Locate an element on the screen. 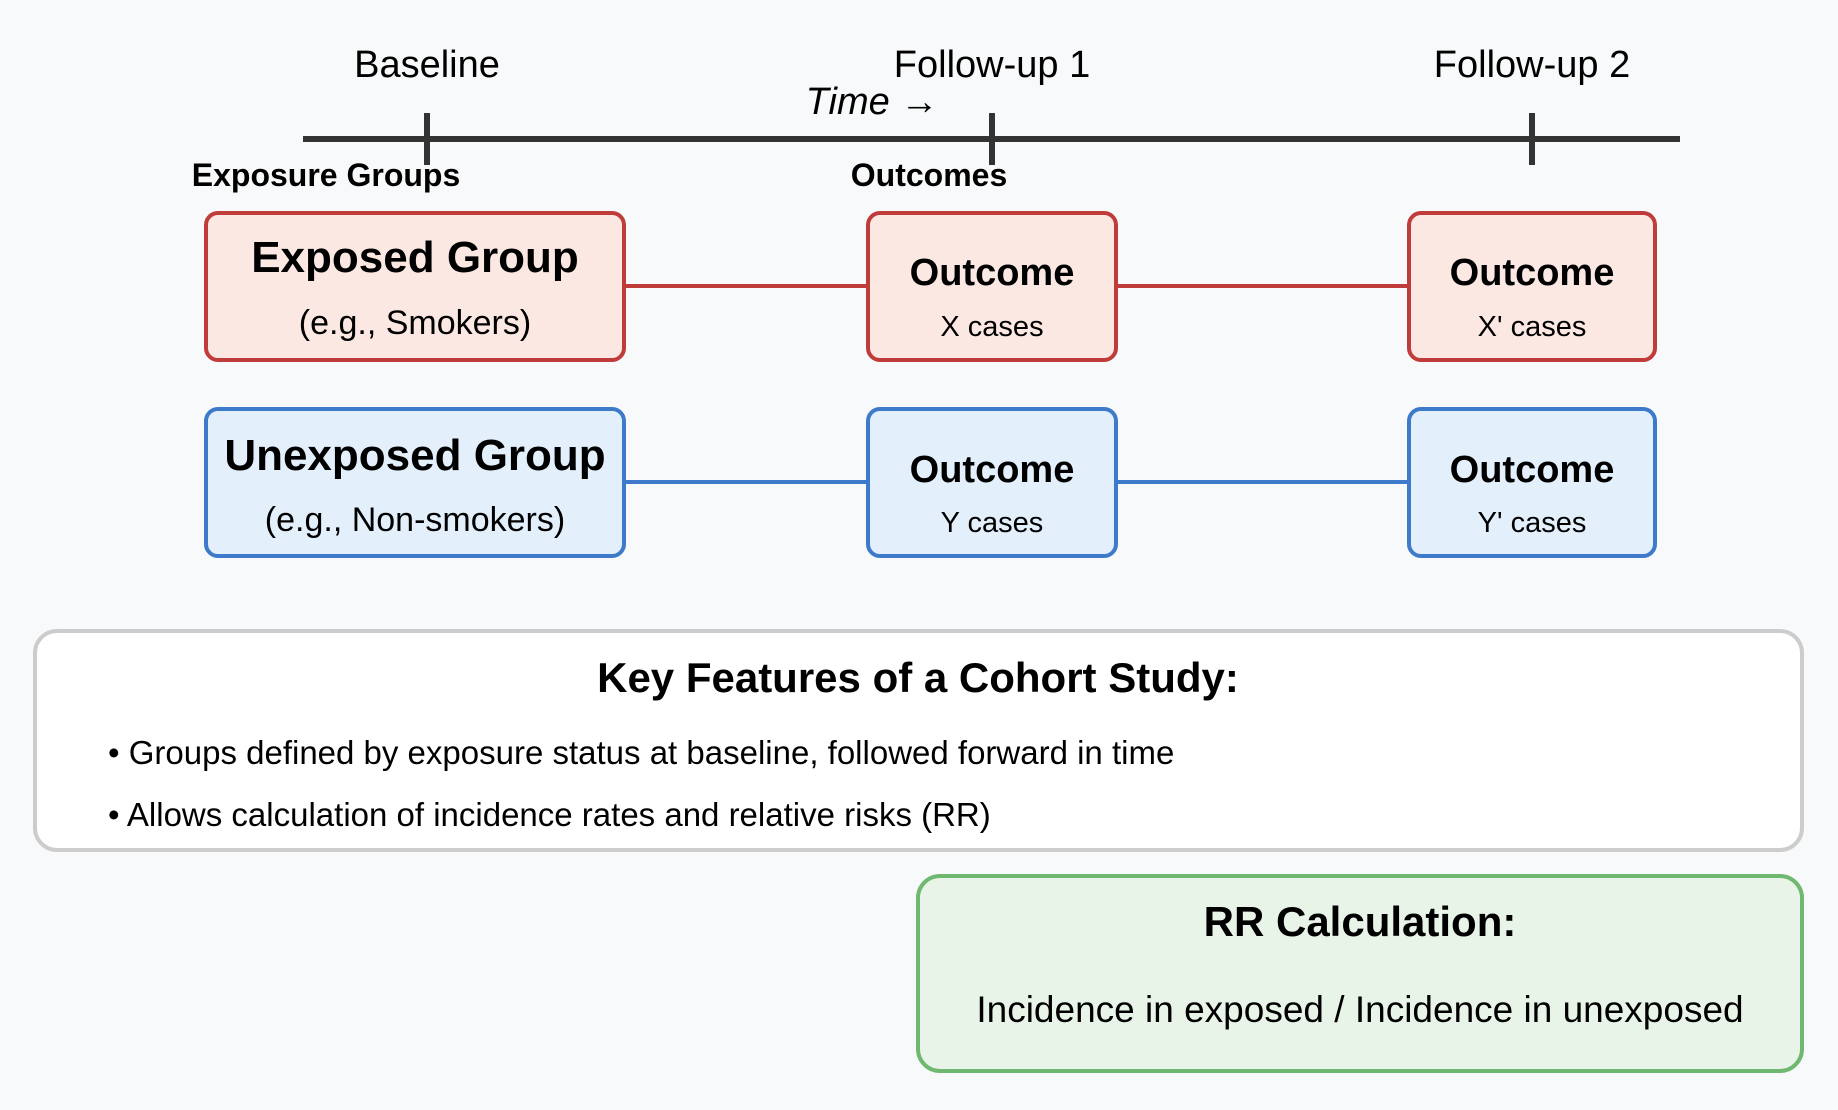 The image size is (1838, 1110). unexposed-outcome-1-title: Outcome is located at coordinates (992, 470).